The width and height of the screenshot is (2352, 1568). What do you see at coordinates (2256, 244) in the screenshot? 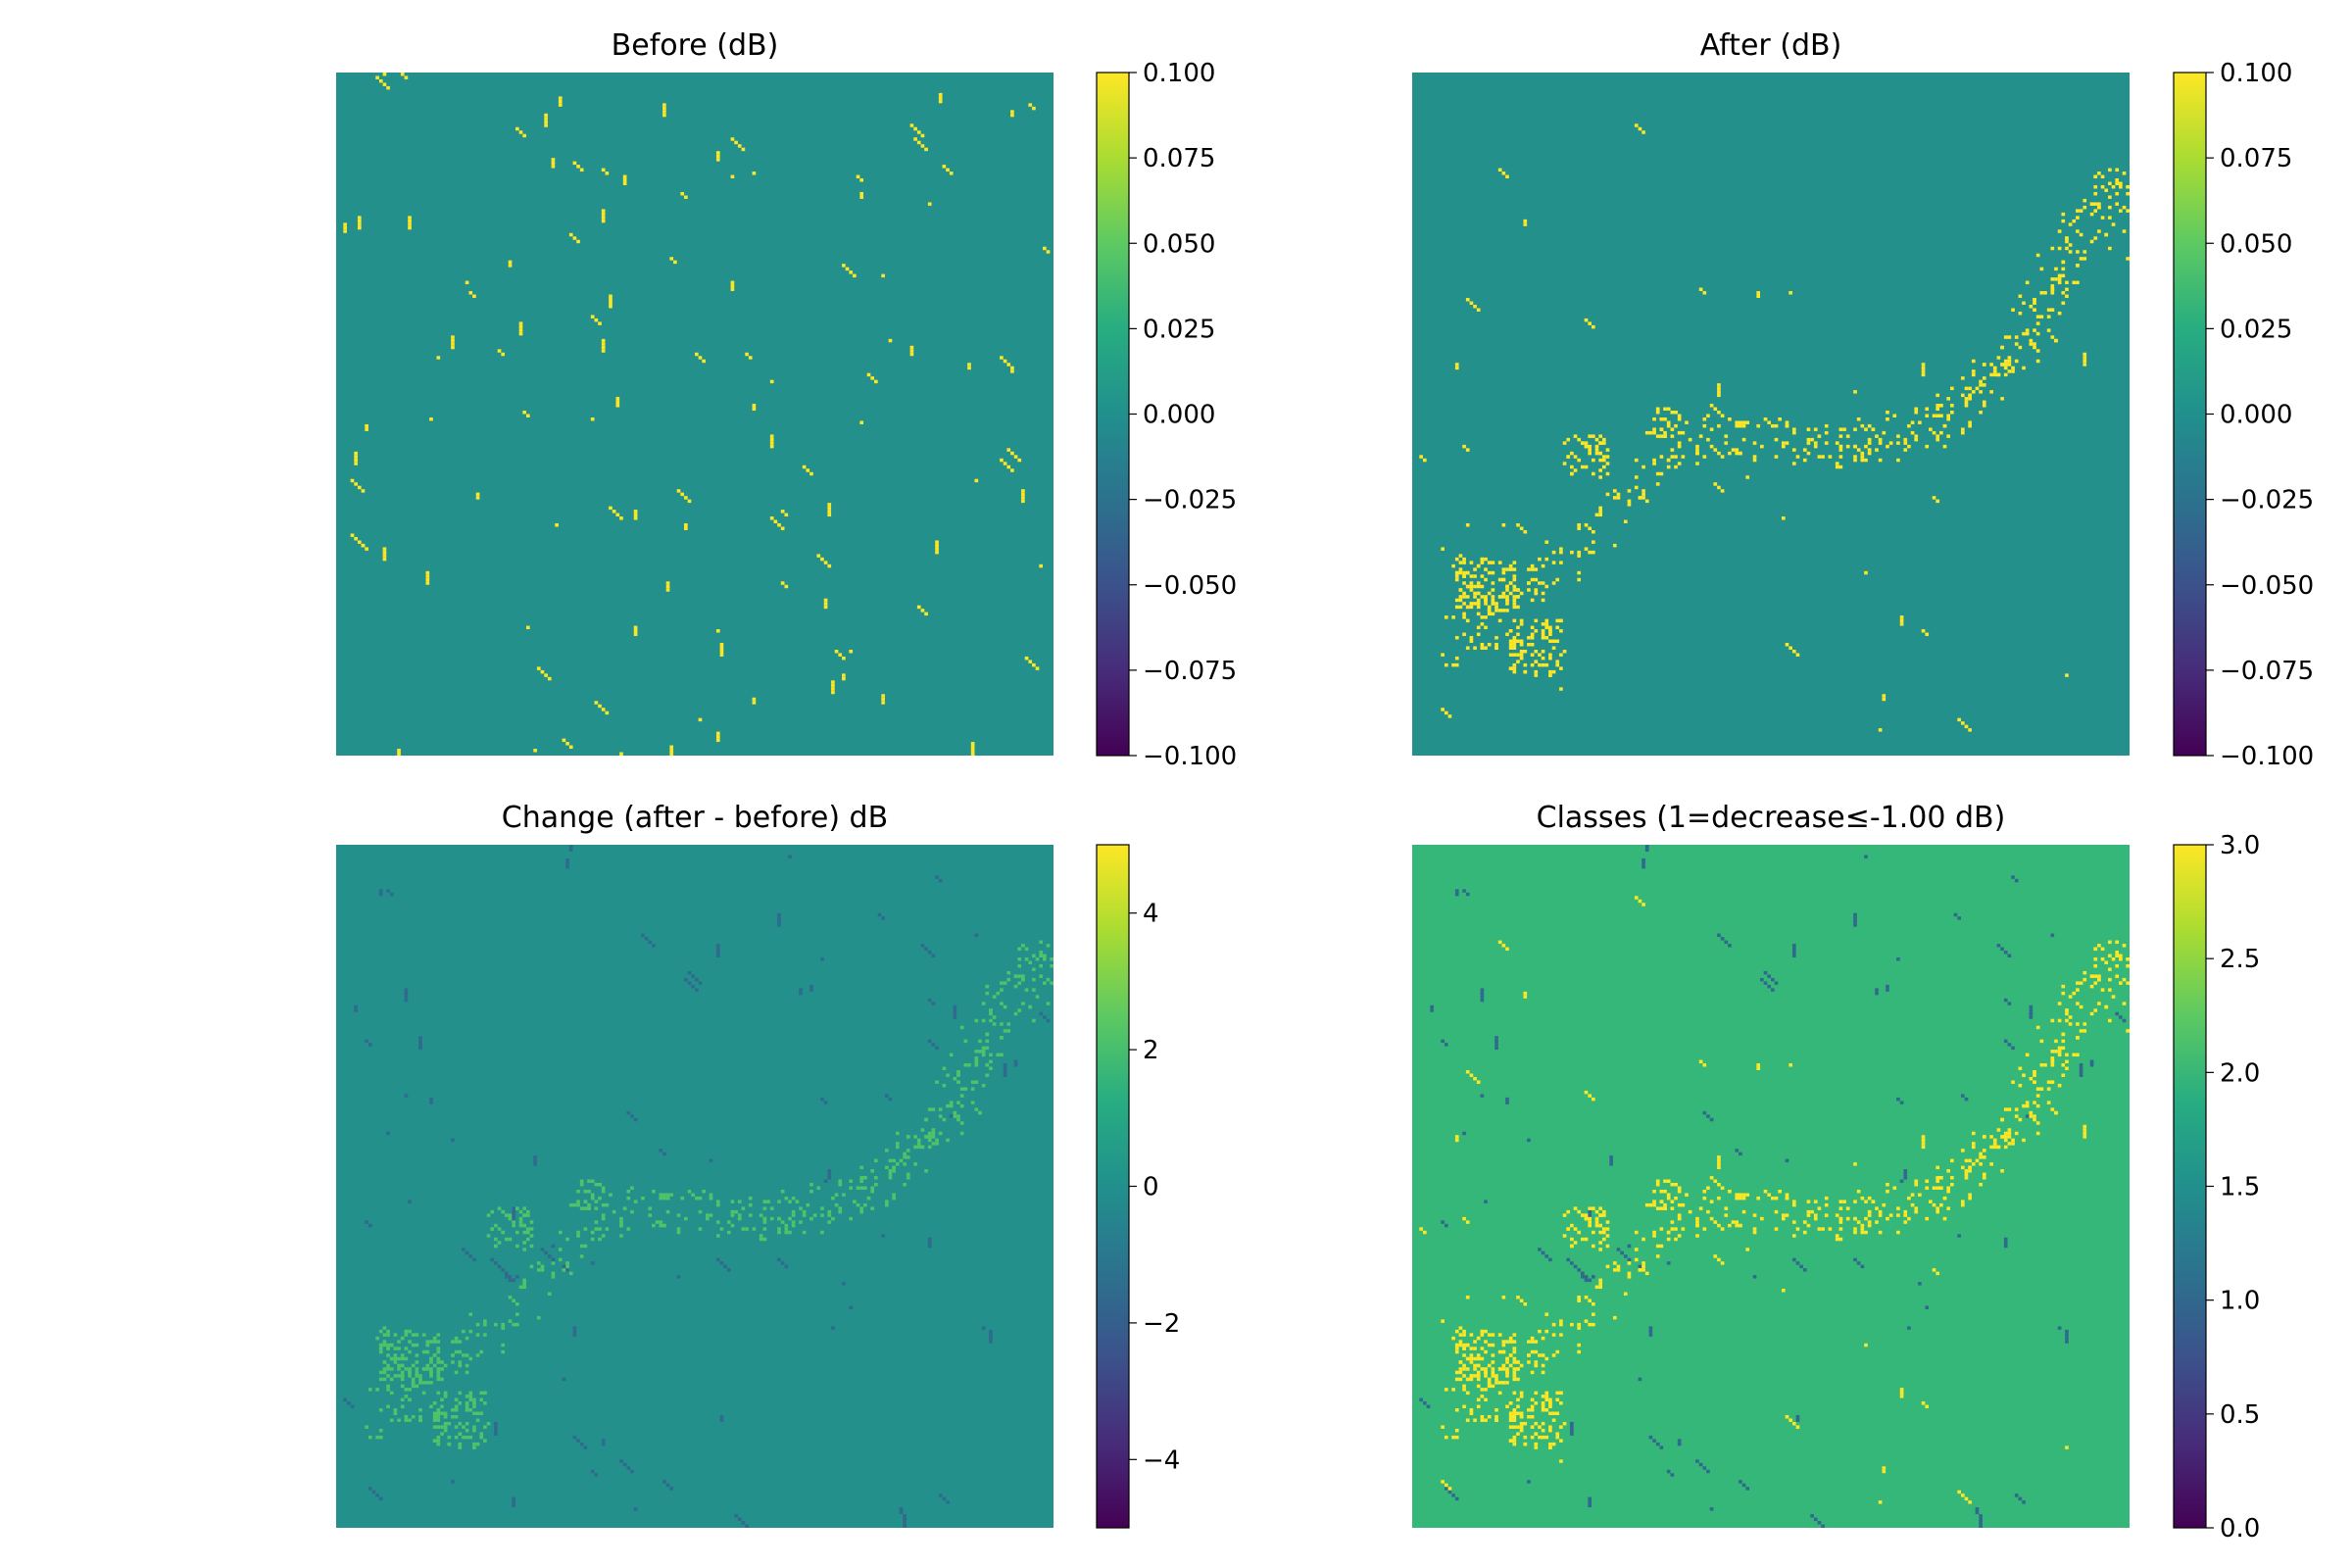
I see `colorbar-tick-label: 0.050` at bounding box center [2256, 244].